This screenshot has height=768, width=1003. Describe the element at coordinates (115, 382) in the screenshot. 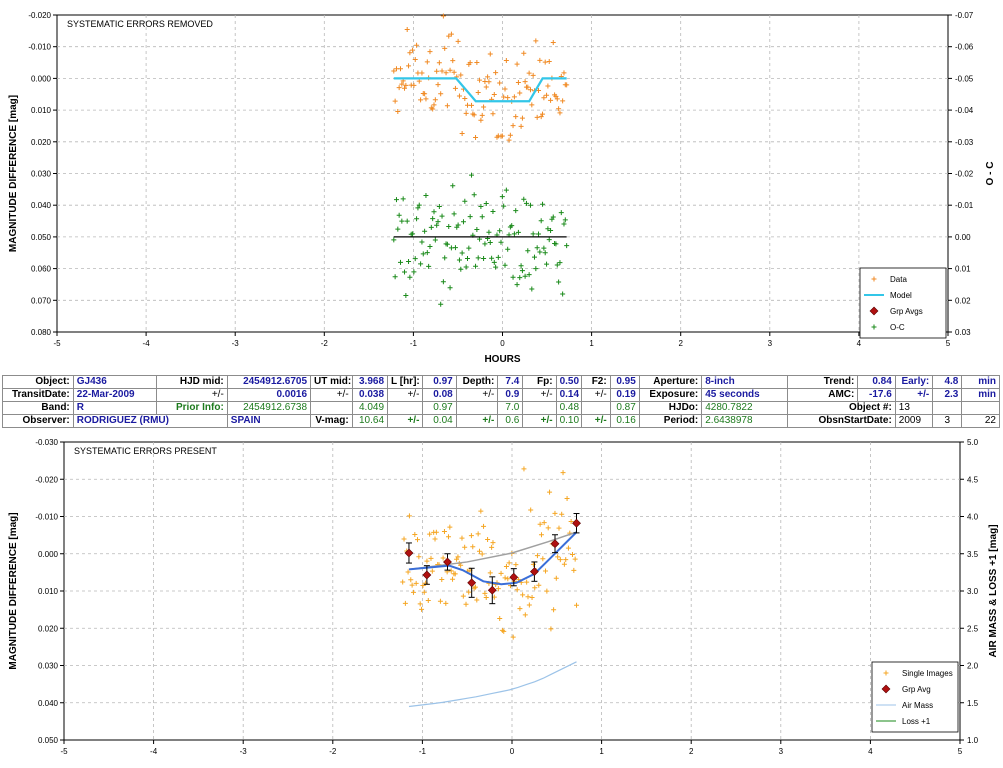

I see `object-value: GJ436` at that location.